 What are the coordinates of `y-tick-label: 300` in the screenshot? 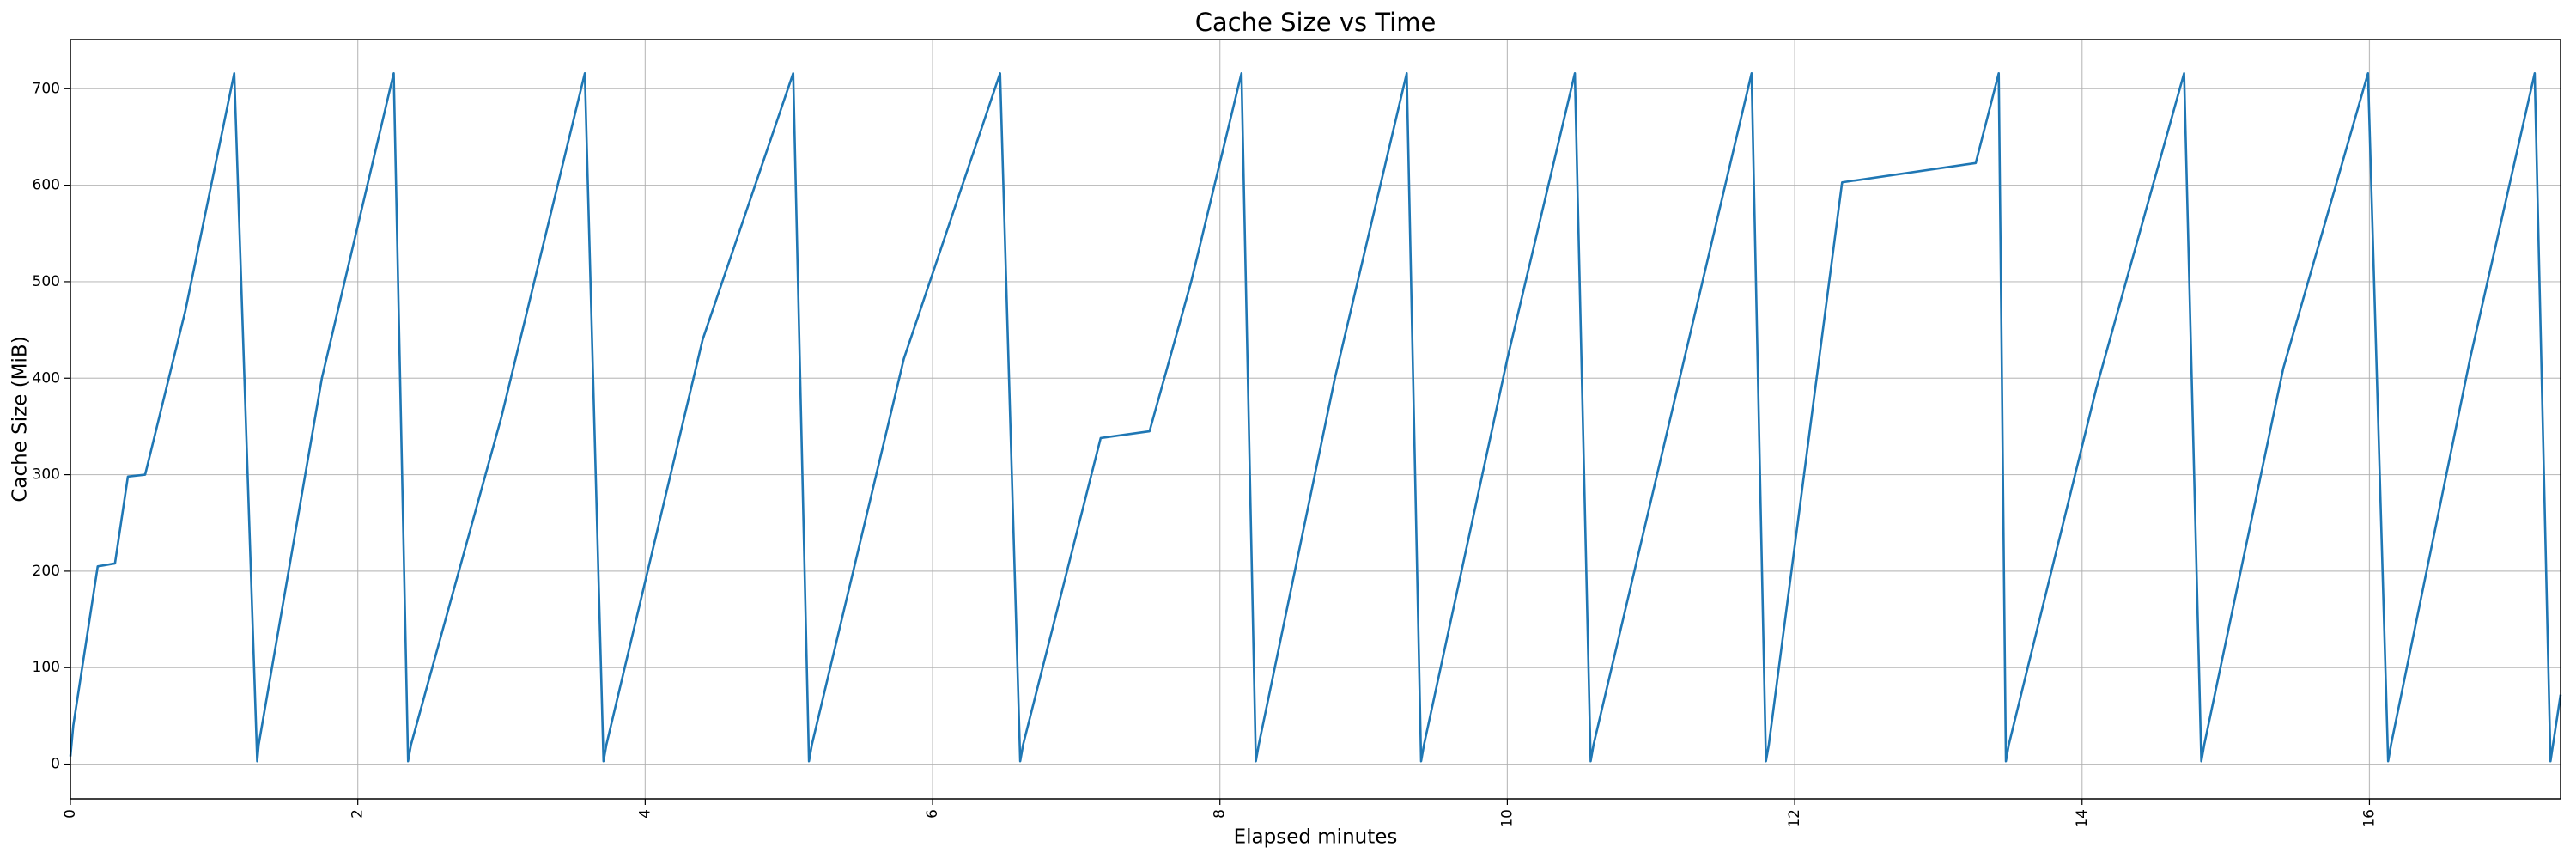 It's located at (46, 475).